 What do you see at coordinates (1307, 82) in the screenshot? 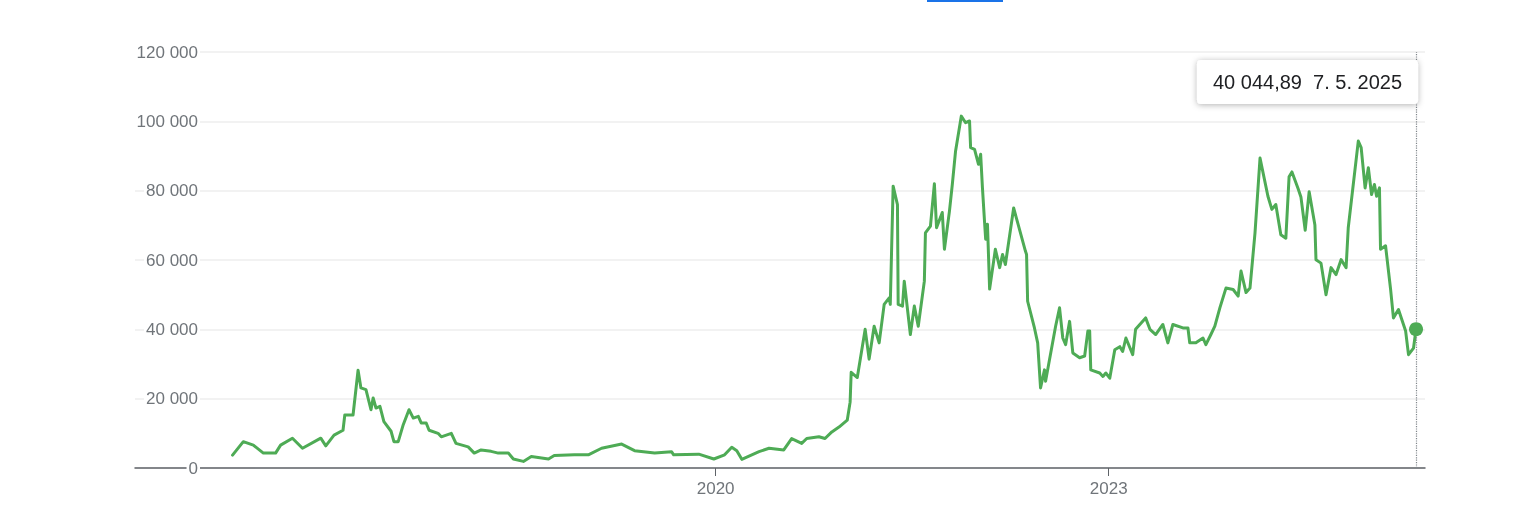
I see `ref-line-label: 40 044,89 7. 5. 2025` at bounding box center [1307, 82].